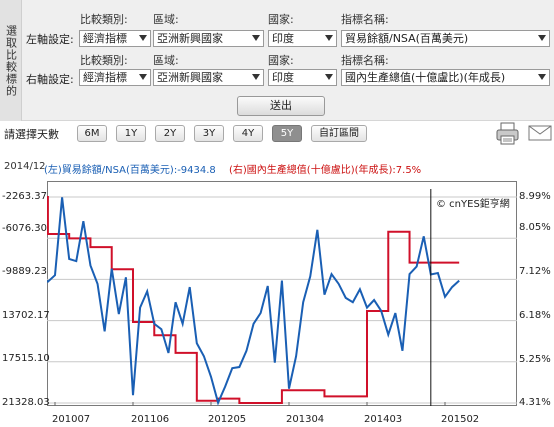 This screenshot has height=427, width=554. I want to click on right-indicator-value: 國內生產總值(十億盧比)(年成長), so click(425, 77).